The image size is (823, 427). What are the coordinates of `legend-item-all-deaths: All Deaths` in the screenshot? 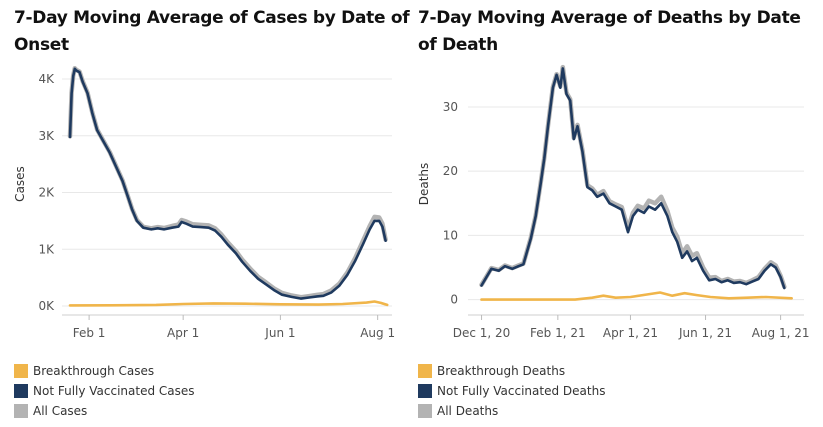 It's located at (511, 411).